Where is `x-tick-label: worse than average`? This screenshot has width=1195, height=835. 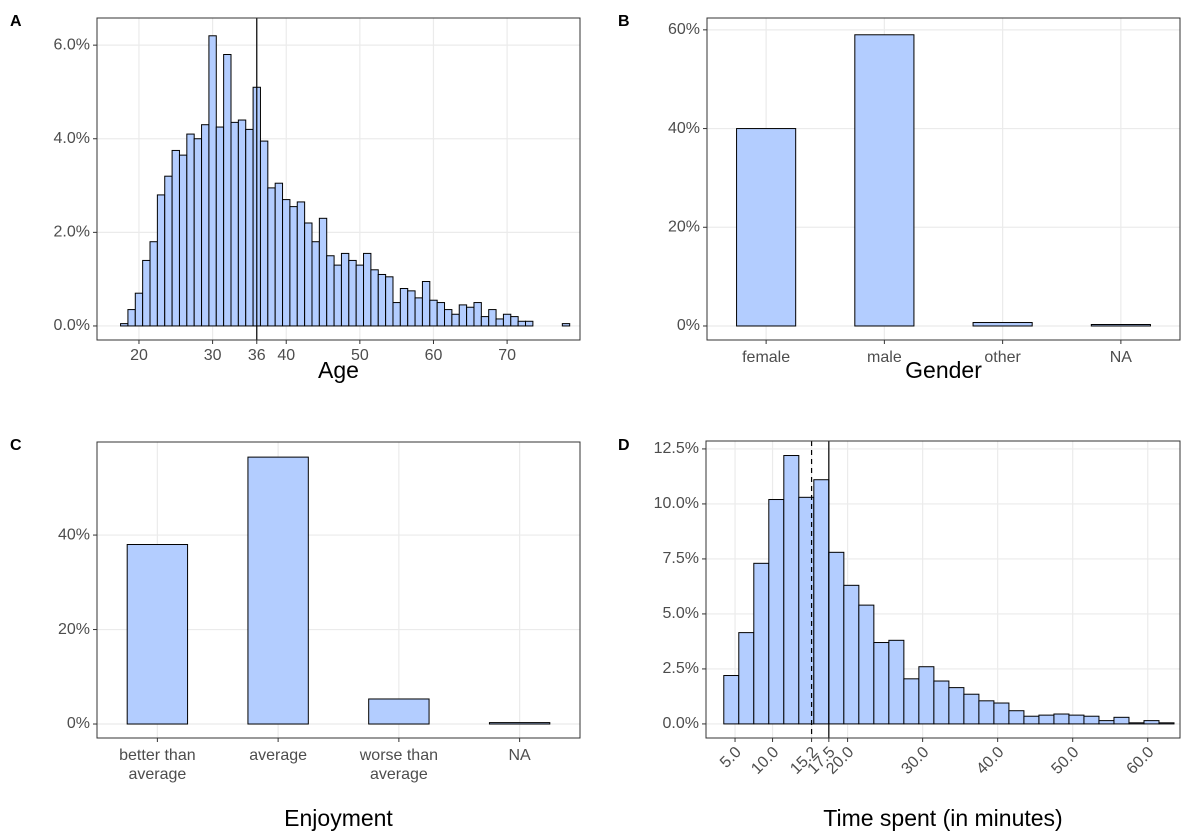 x-tick-label: worse than average is located at coordinates (398, 765).